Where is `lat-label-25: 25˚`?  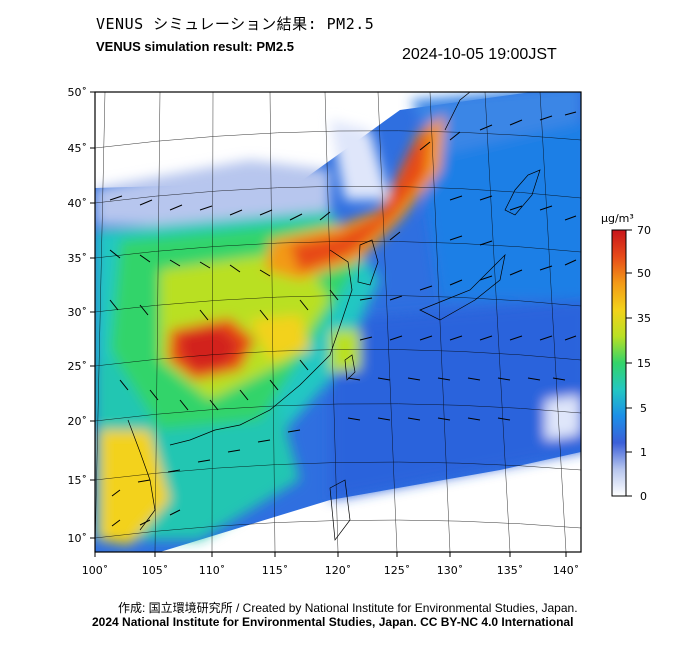
lat-label-25: 25˚ is located at coordinates (78, 366).